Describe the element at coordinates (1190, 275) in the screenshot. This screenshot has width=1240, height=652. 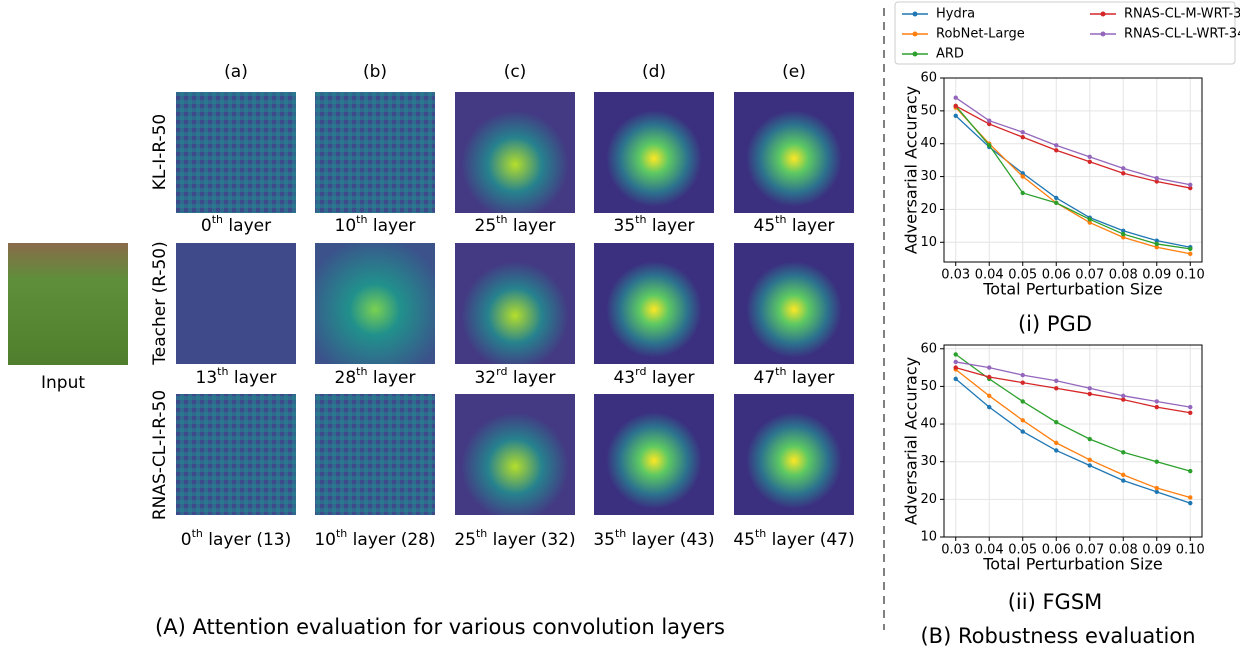
I see `x-tick-label: 0.10` at that location.